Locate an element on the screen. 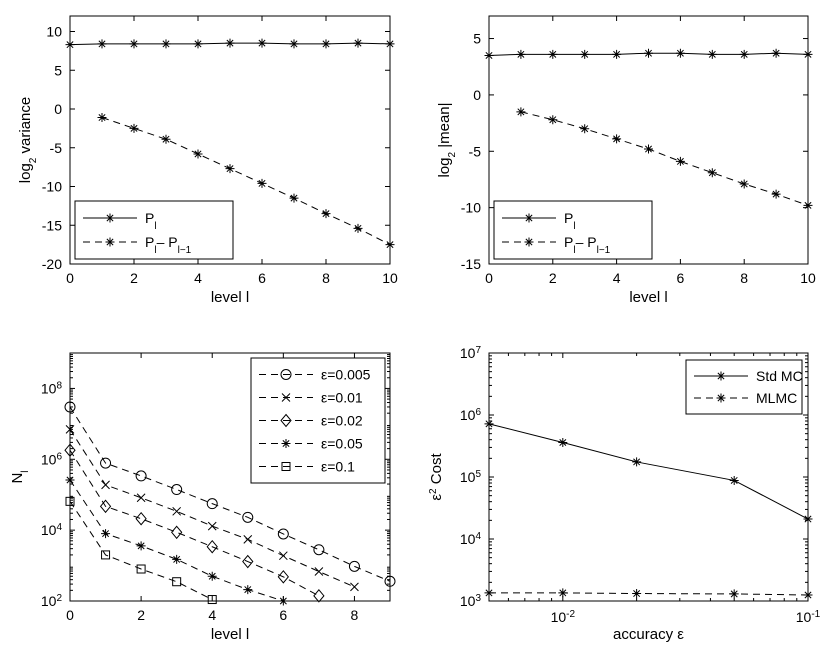  y-axis-label: ε2 Cost is located at coordinates (437, 477).